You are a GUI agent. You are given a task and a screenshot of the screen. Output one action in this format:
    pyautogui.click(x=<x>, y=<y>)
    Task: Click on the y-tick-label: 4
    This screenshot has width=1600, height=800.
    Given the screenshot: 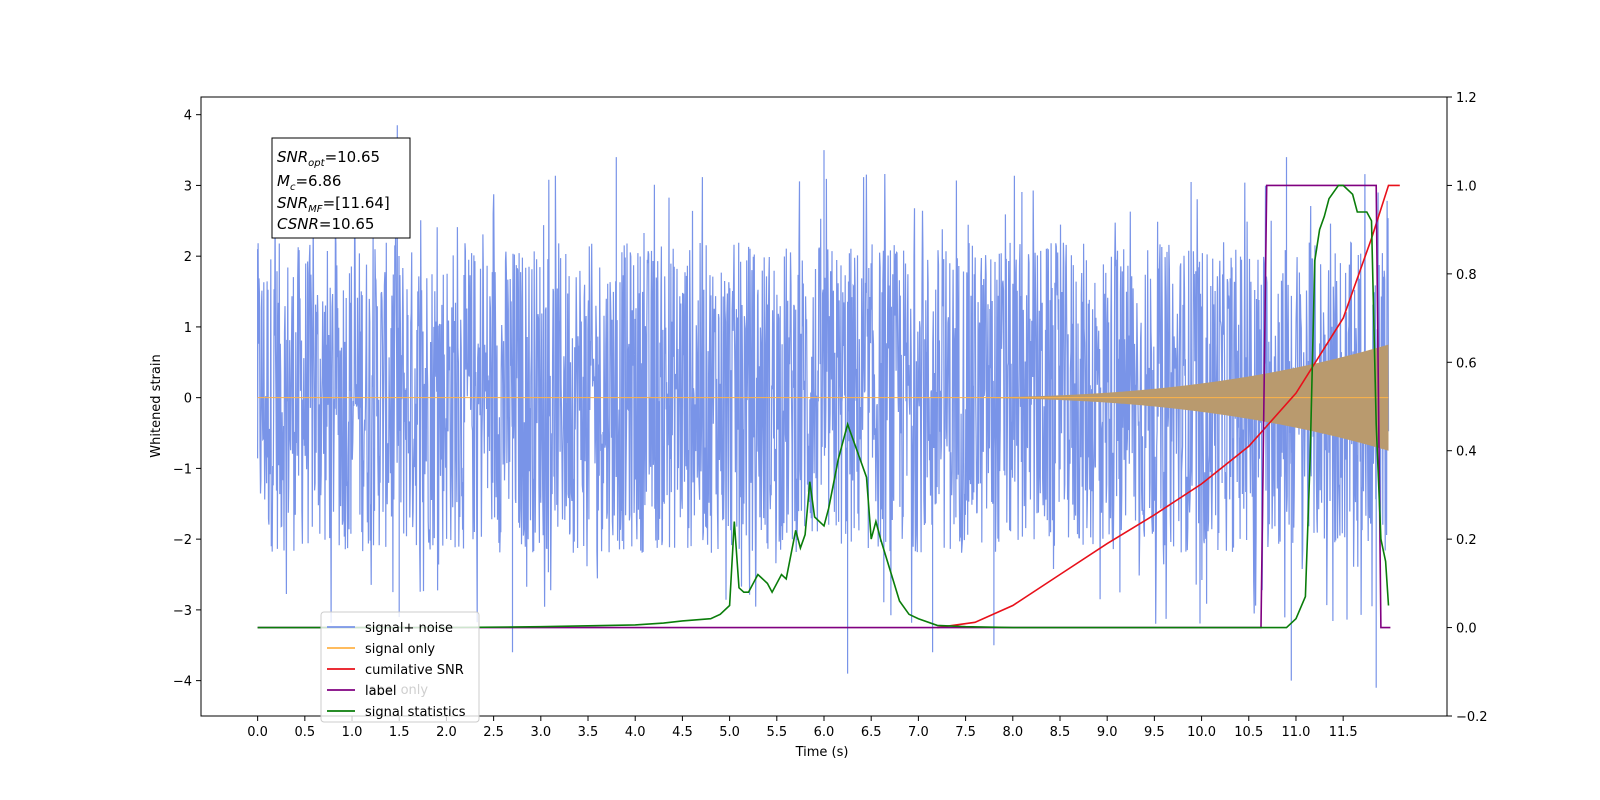 What is the action you would take?
    pyautogui.click(x=188, y=116)
    